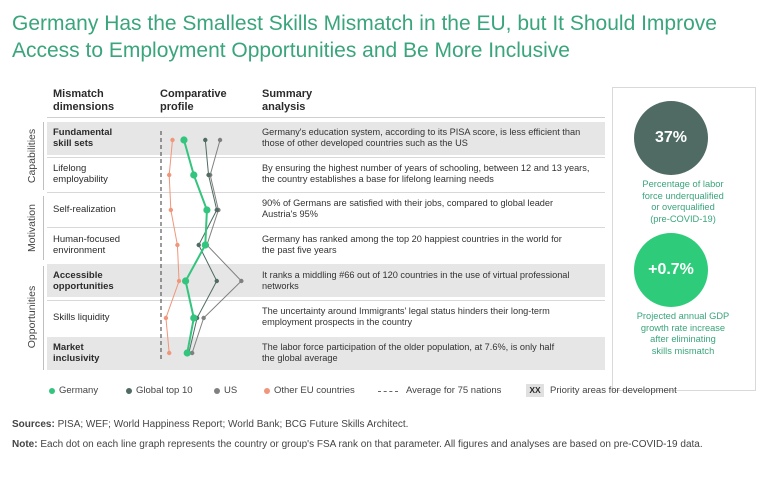 The width and height of the screenshot is (768, 478). What do you see at coordinates (683, 195) in the screenshot?
I see `stat-0-line2: force underqualified` at bounding box center [683, 195].